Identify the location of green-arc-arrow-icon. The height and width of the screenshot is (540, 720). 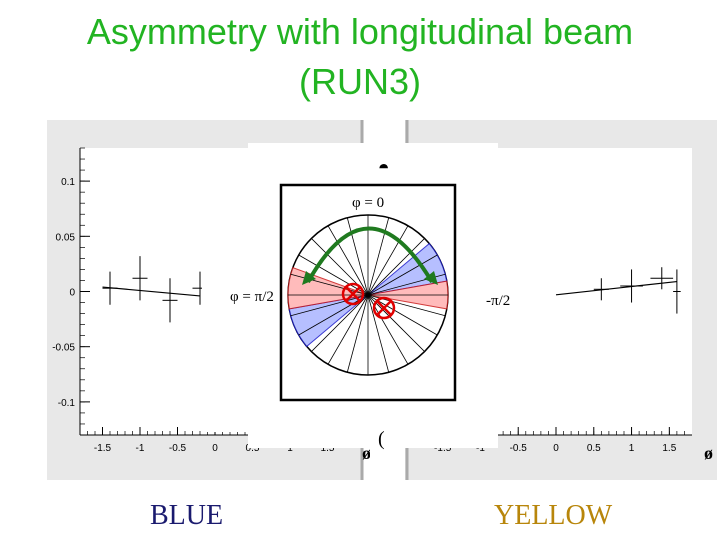
(370, 255).